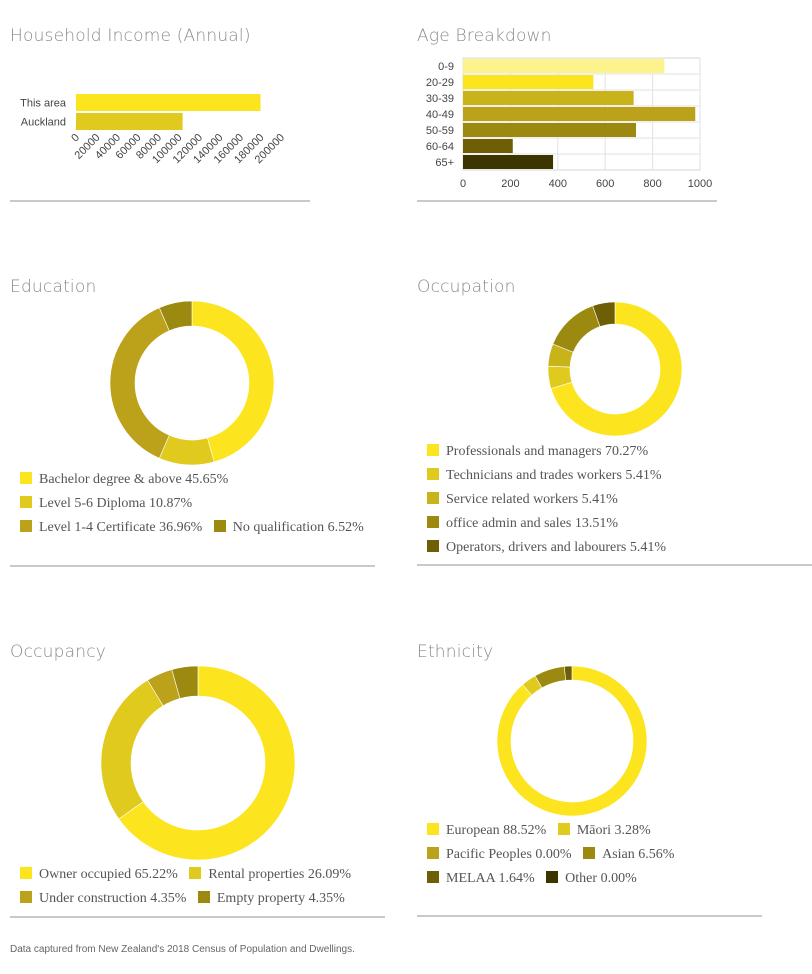  I want to click on age-tick-label: 400, so click(558, 184).